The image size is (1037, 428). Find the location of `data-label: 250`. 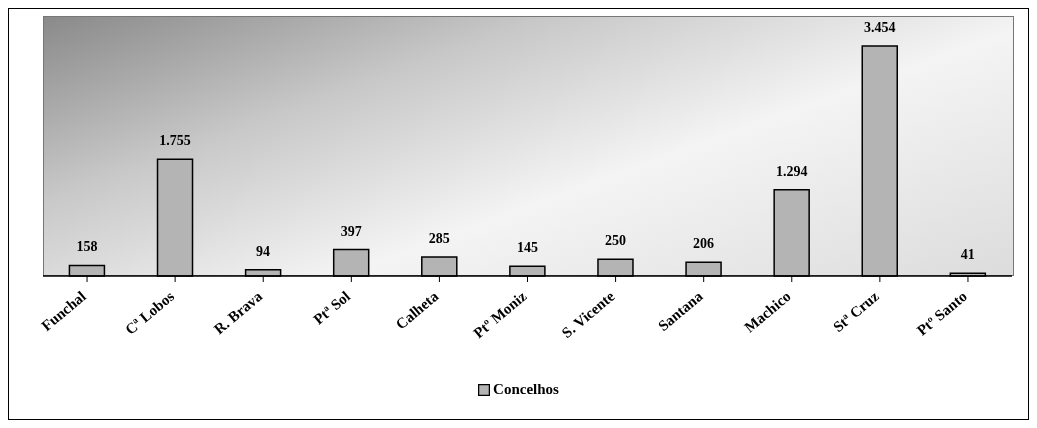

data-label: 250 is located at coordinates (615, 241).